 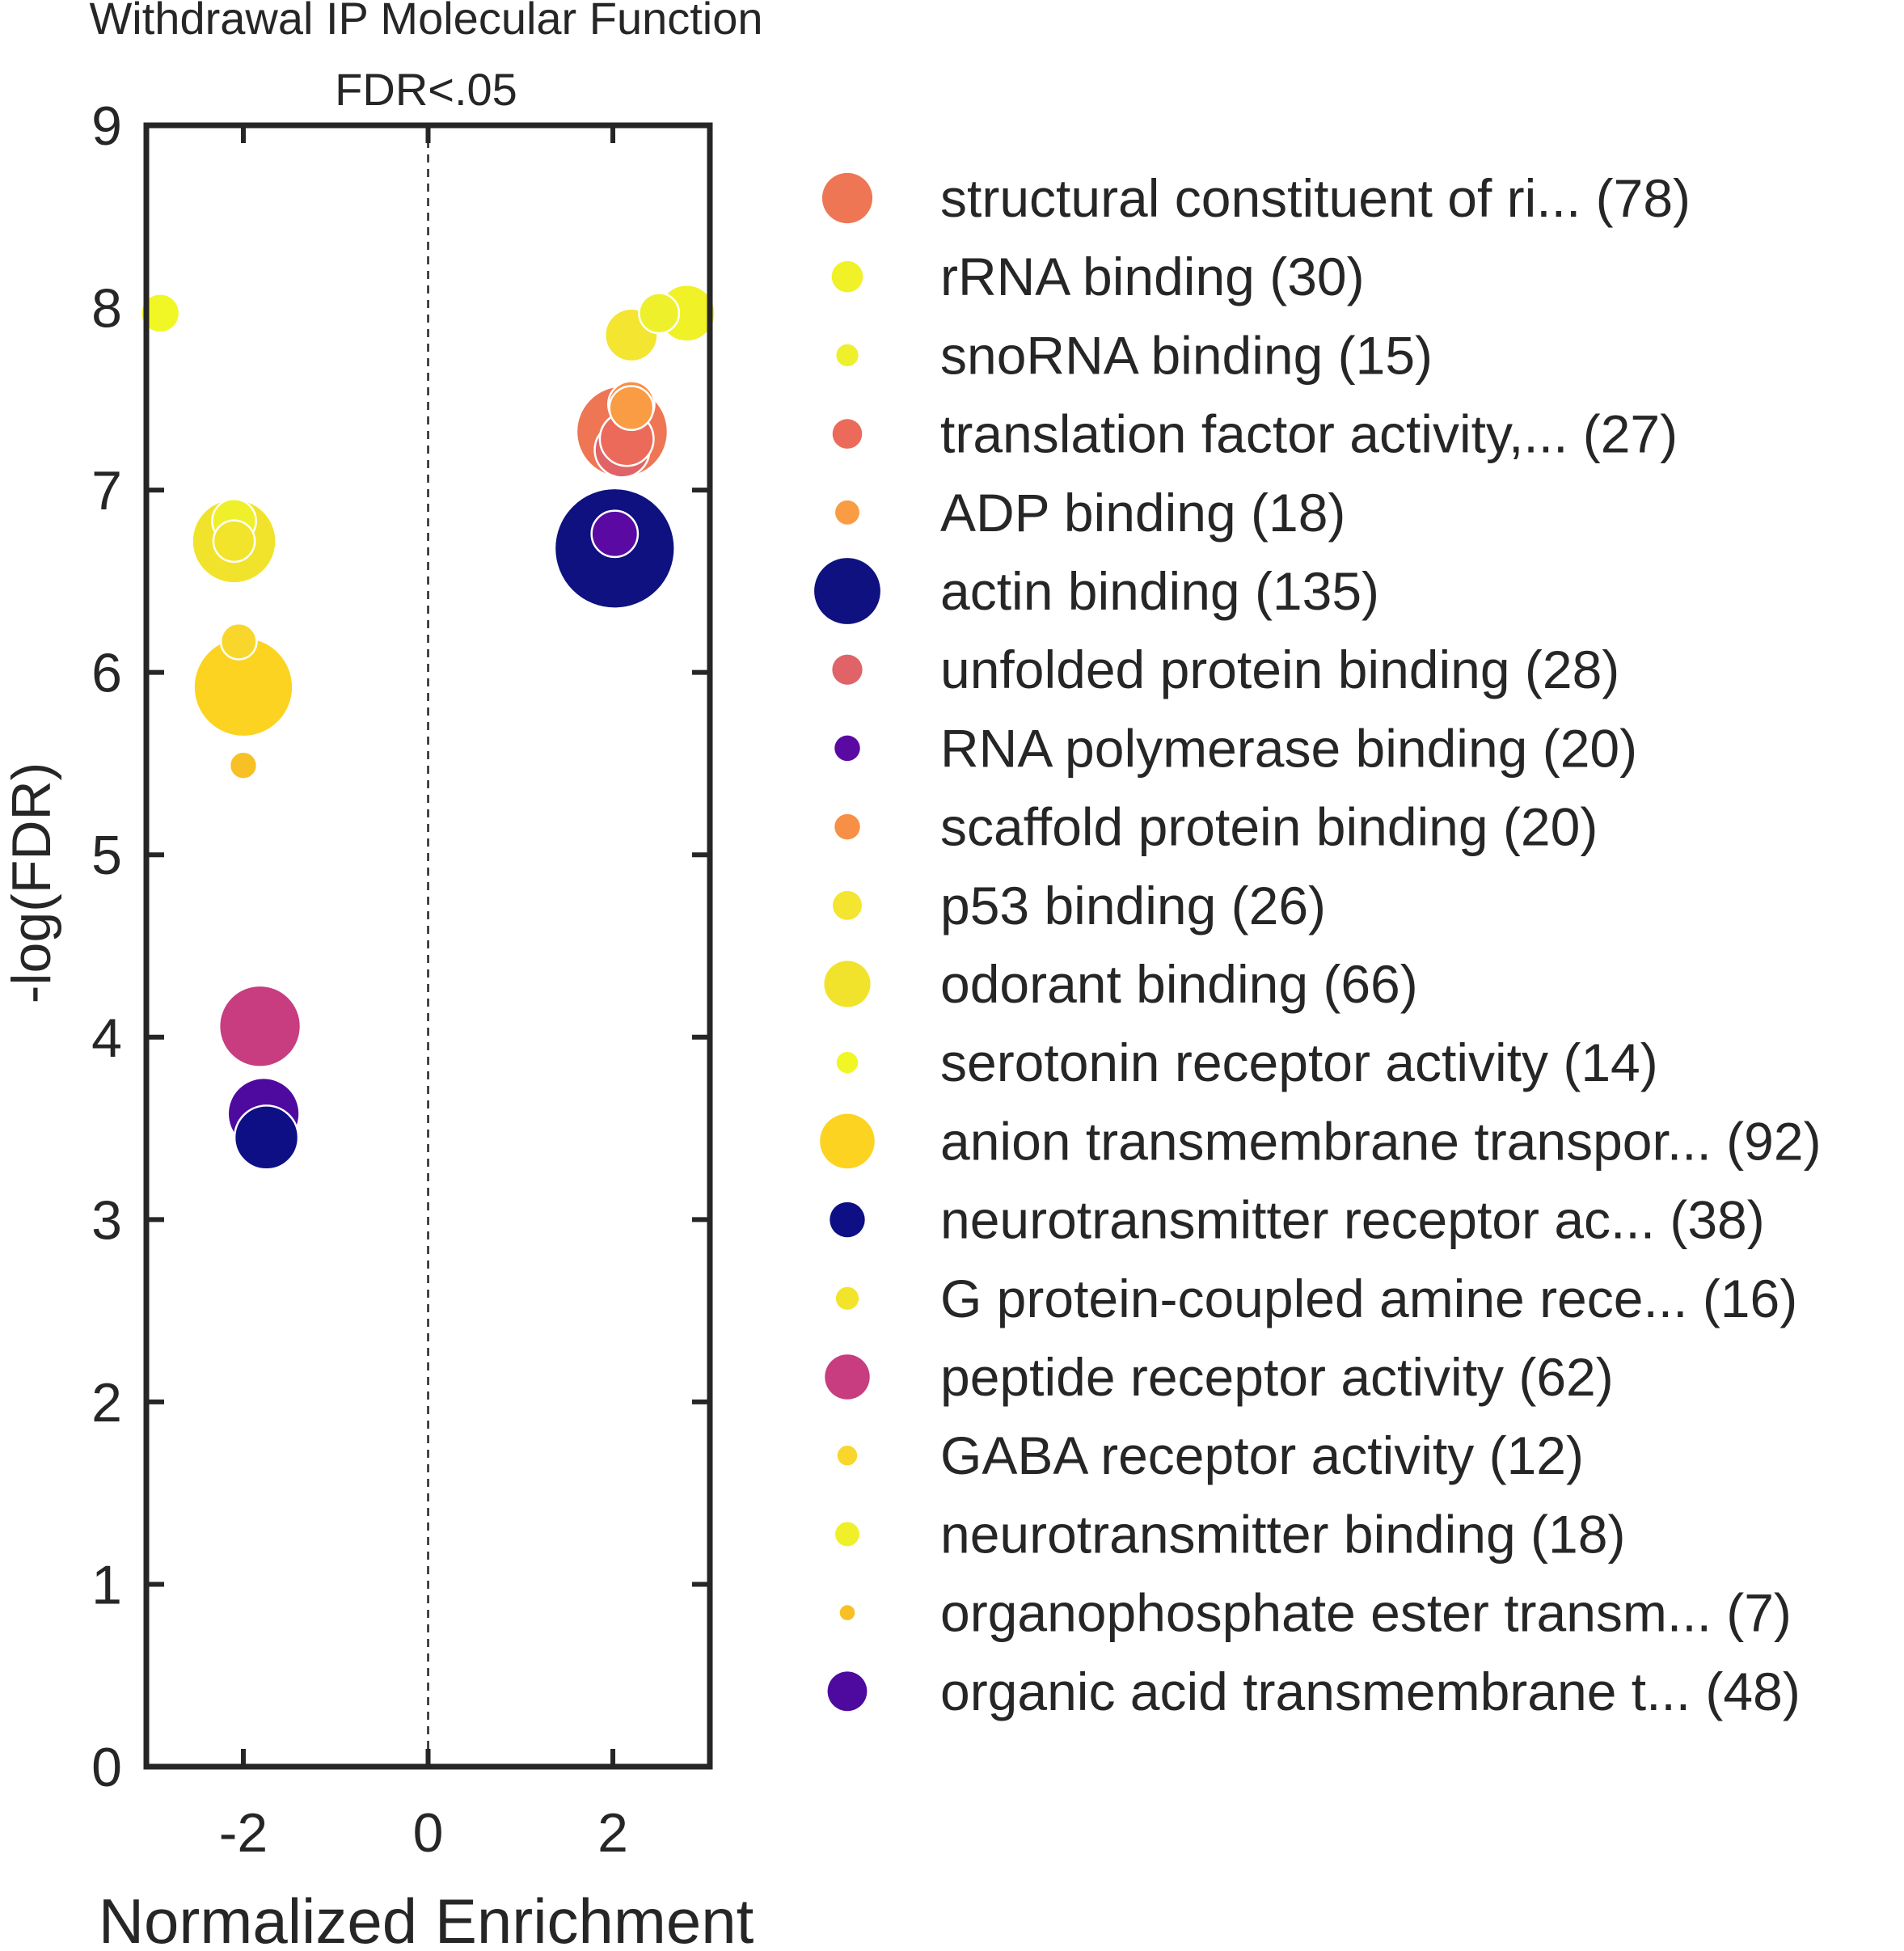 I want to click on x-tick-label: 2, so click(x=613, y=1833).